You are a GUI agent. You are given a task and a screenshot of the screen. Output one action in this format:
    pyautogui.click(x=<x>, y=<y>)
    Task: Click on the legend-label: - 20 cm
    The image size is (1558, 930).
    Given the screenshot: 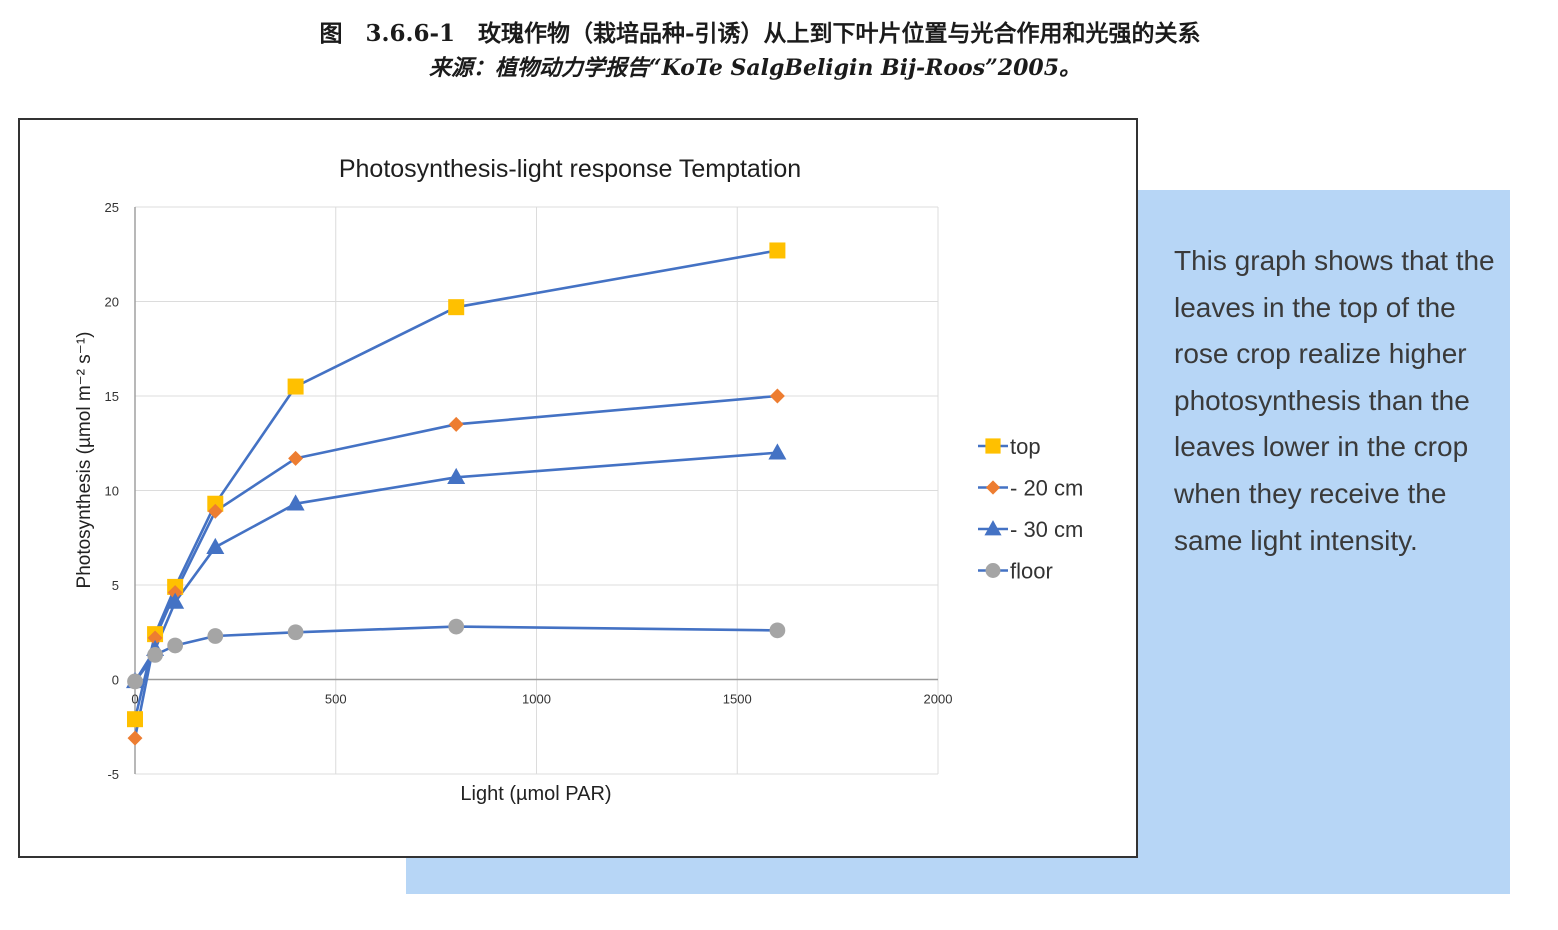 What is the action you would take?
    pyautogui.click(x=1046, y=488)
    